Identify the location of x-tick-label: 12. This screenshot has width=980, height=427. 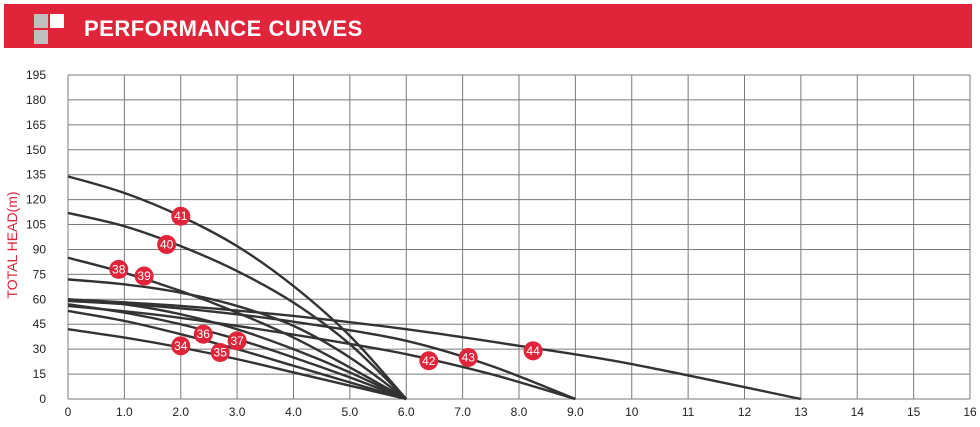
(745, 412).